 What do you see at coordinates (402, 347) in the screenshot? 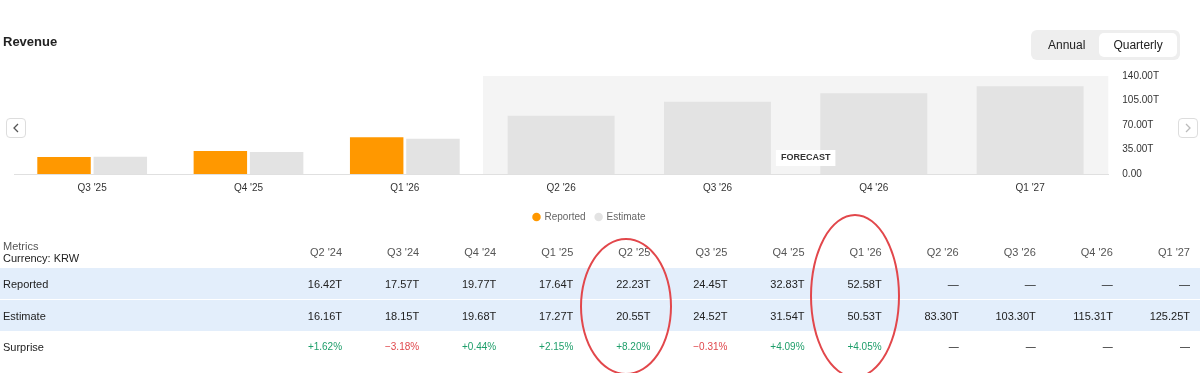
I see `data-label: −3.18%` at bounding box center [402, 347].